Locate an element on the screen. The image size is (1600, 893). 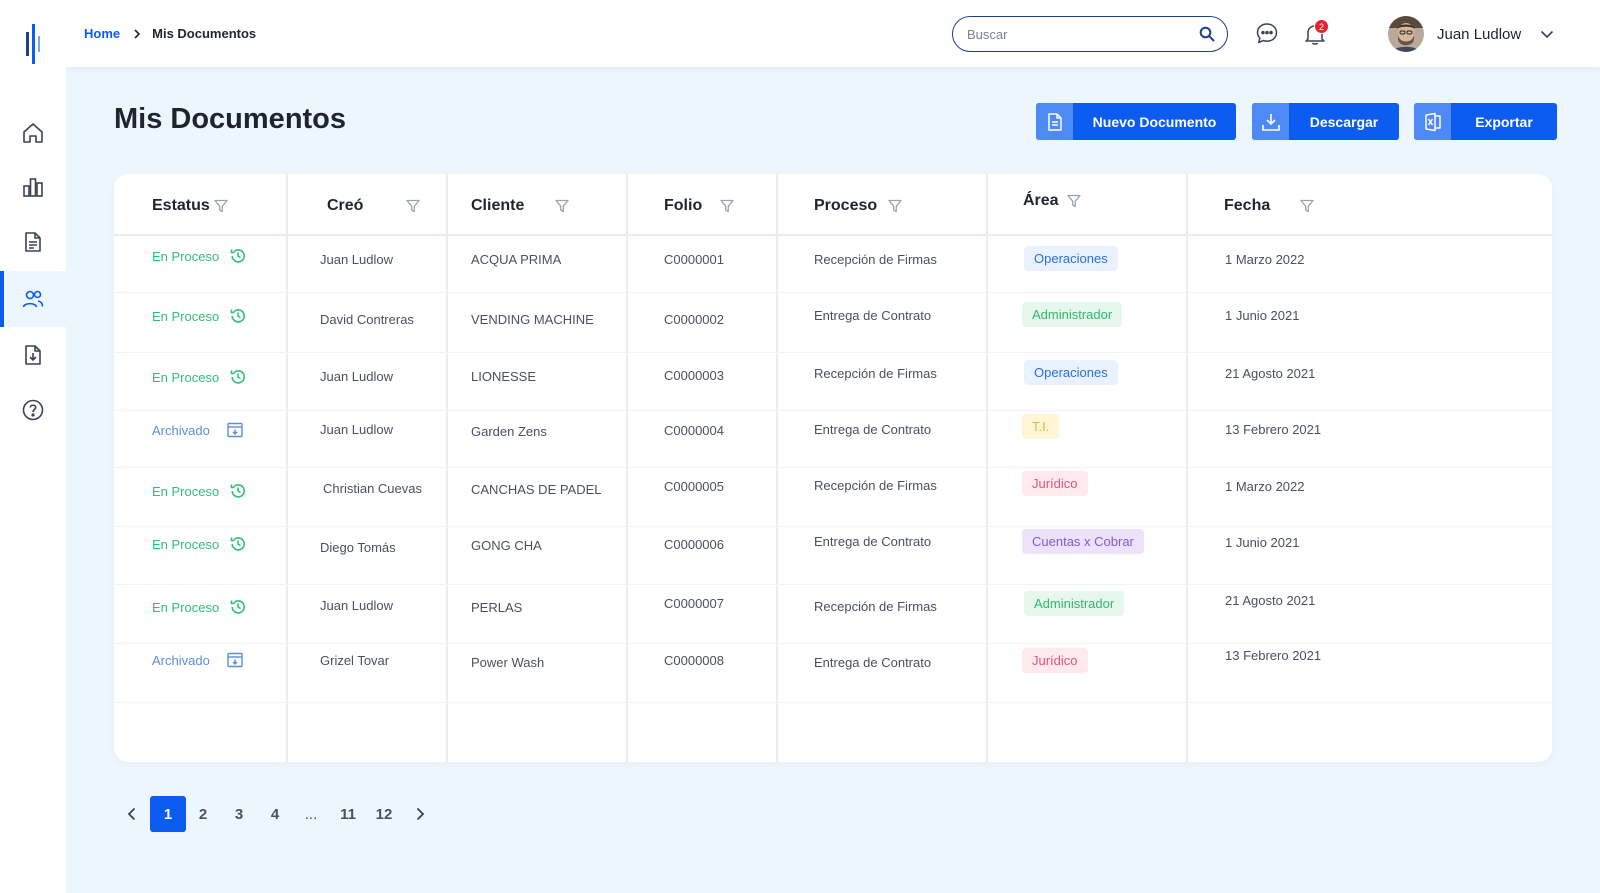
help-icon is located at coordinates (33, 410).